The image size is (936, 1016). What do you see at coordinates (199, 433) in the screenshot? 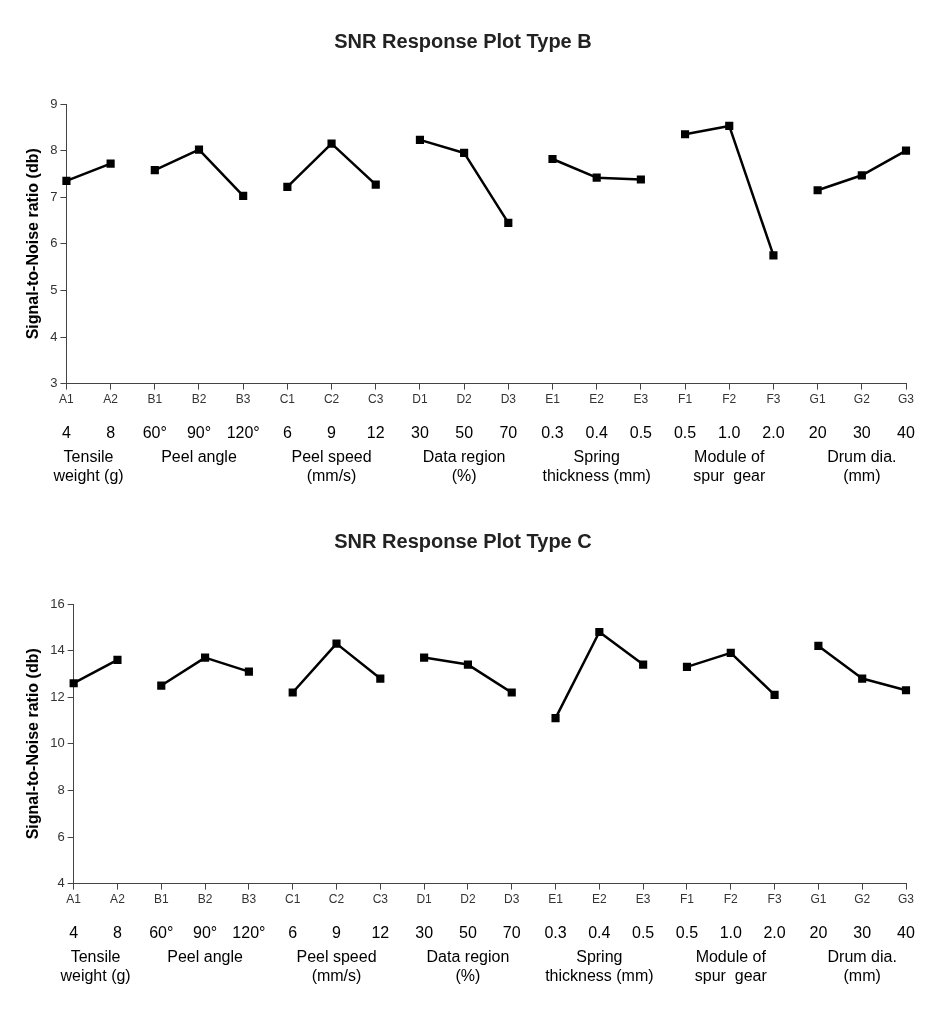
I see `text: 90°` at bounding box center [199, 433].